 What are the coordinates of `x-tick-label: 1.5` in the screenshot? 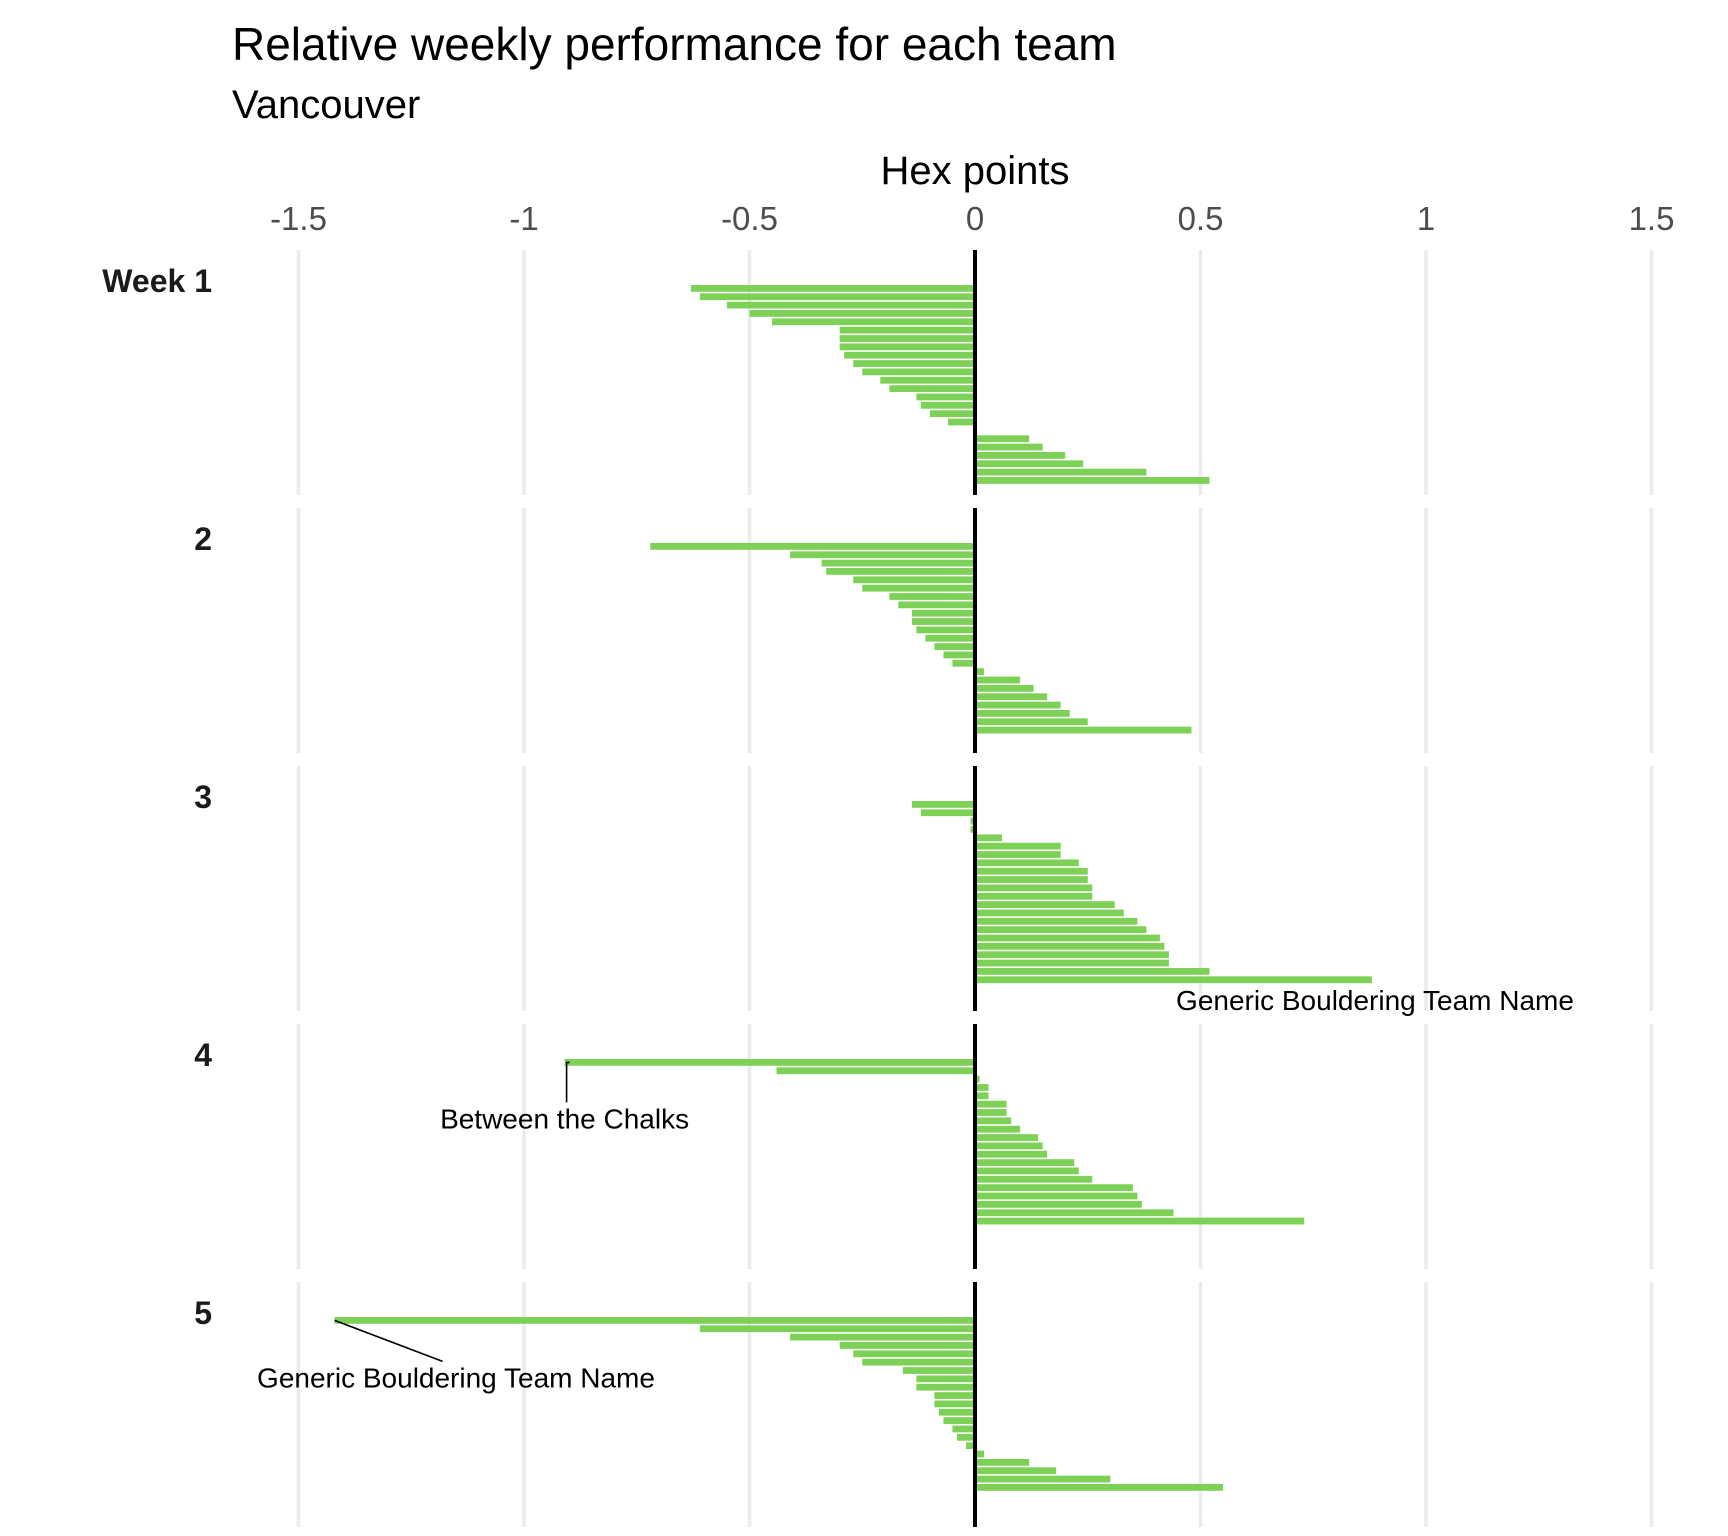 It's located at (1652, 218).